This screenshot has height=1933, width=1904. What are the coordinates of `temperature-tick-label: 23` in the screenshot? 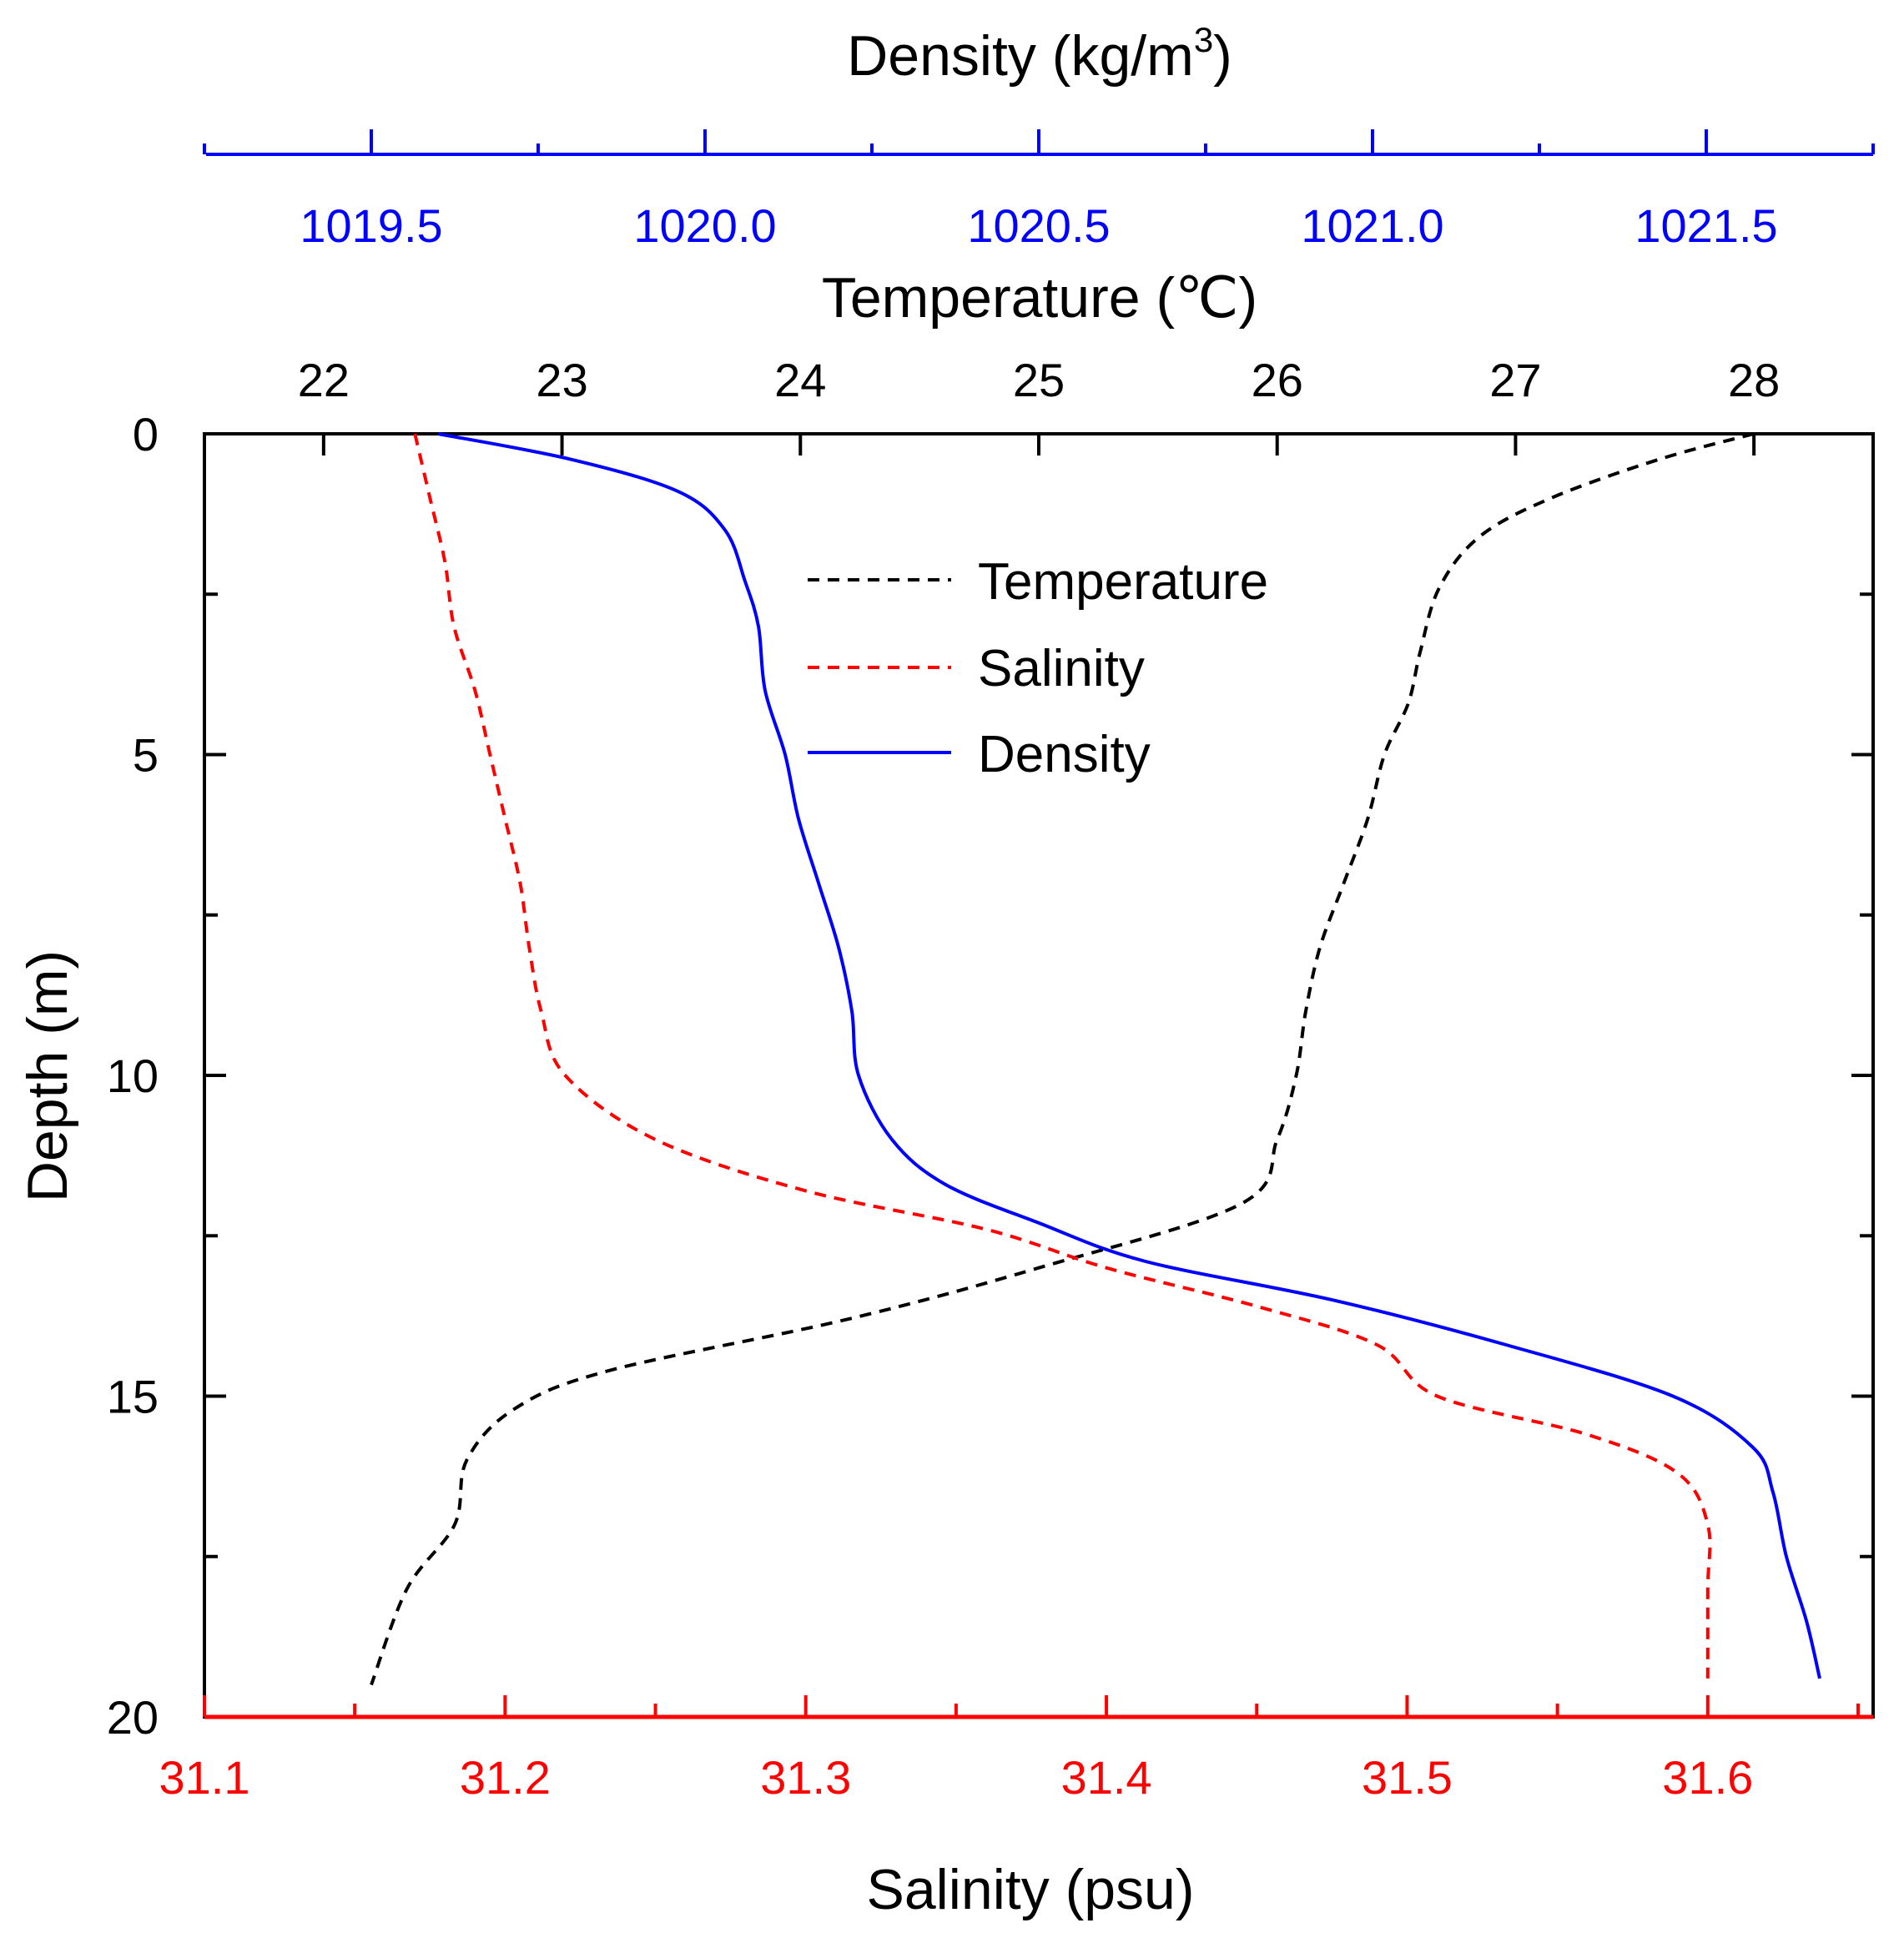 It's located at (561, 380).